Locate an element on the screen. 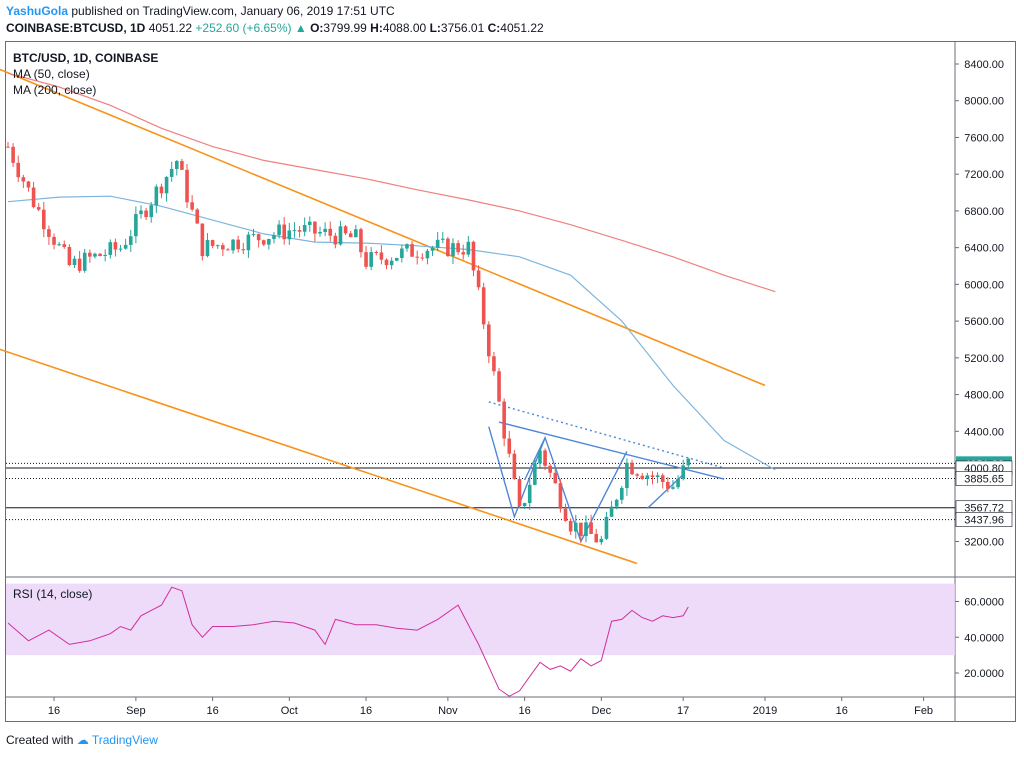 The height and width of the screenshot is (757, 1024). legend-symbol: BTC/USD, 1D, COINBASE is located at coordinates (86, 58).